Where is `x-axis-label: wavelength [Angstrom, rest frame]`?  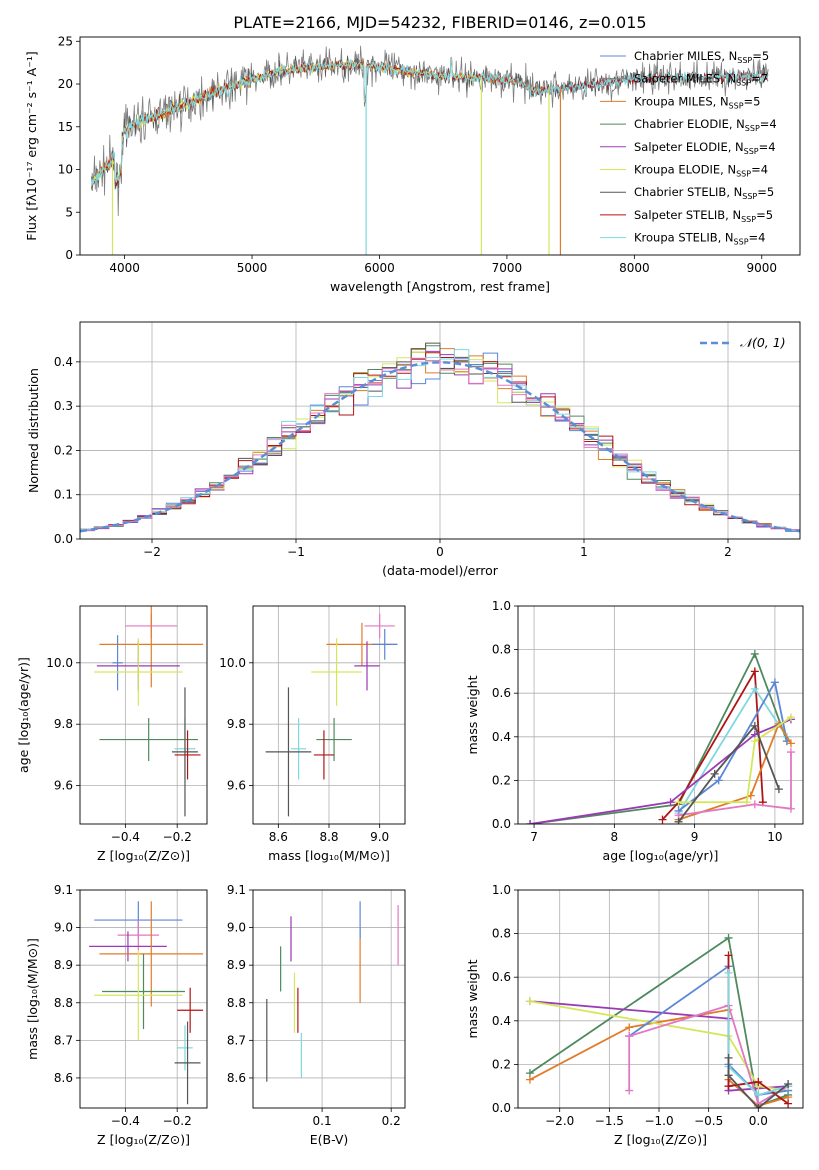 x-axis-label: wavelength [Angstrom, rest frame] is located at coordinates (440, 286).